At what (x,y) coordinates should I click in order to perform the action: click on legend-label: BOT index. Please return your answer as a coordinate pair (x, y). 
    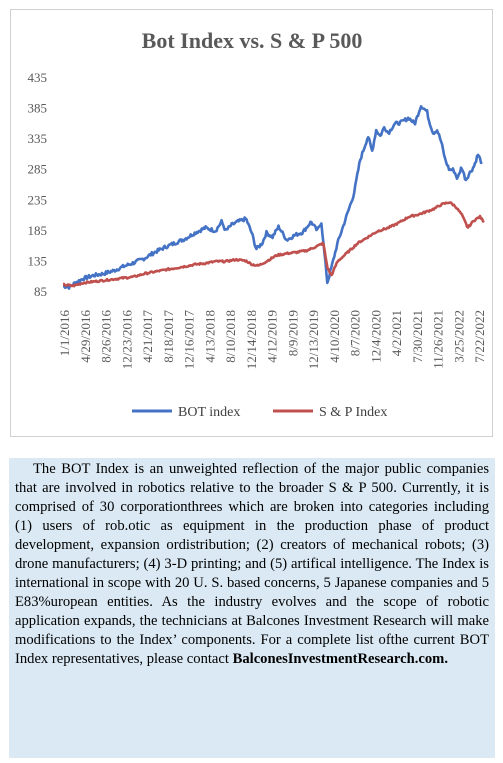
    Looking at the image, I should click on (209, 412).